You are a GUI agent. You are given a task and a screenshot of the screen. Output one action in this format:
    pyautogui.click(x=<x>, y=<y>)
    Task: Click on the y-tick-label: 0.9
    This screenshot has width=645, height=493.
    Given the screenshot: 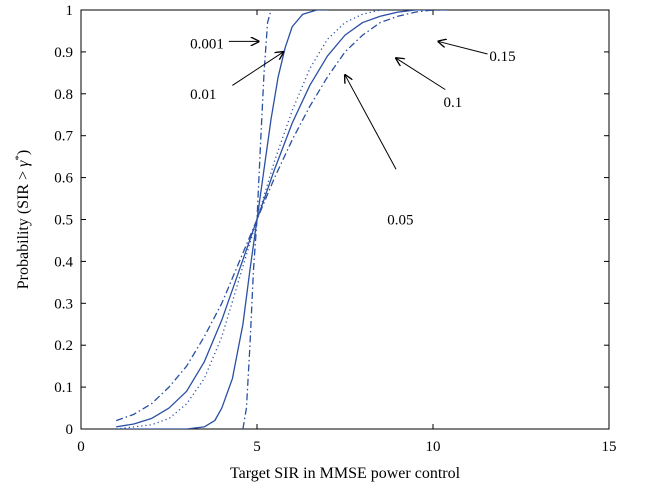 What is the action you would take?
    pyautogui.click(x=63, y=53)
    